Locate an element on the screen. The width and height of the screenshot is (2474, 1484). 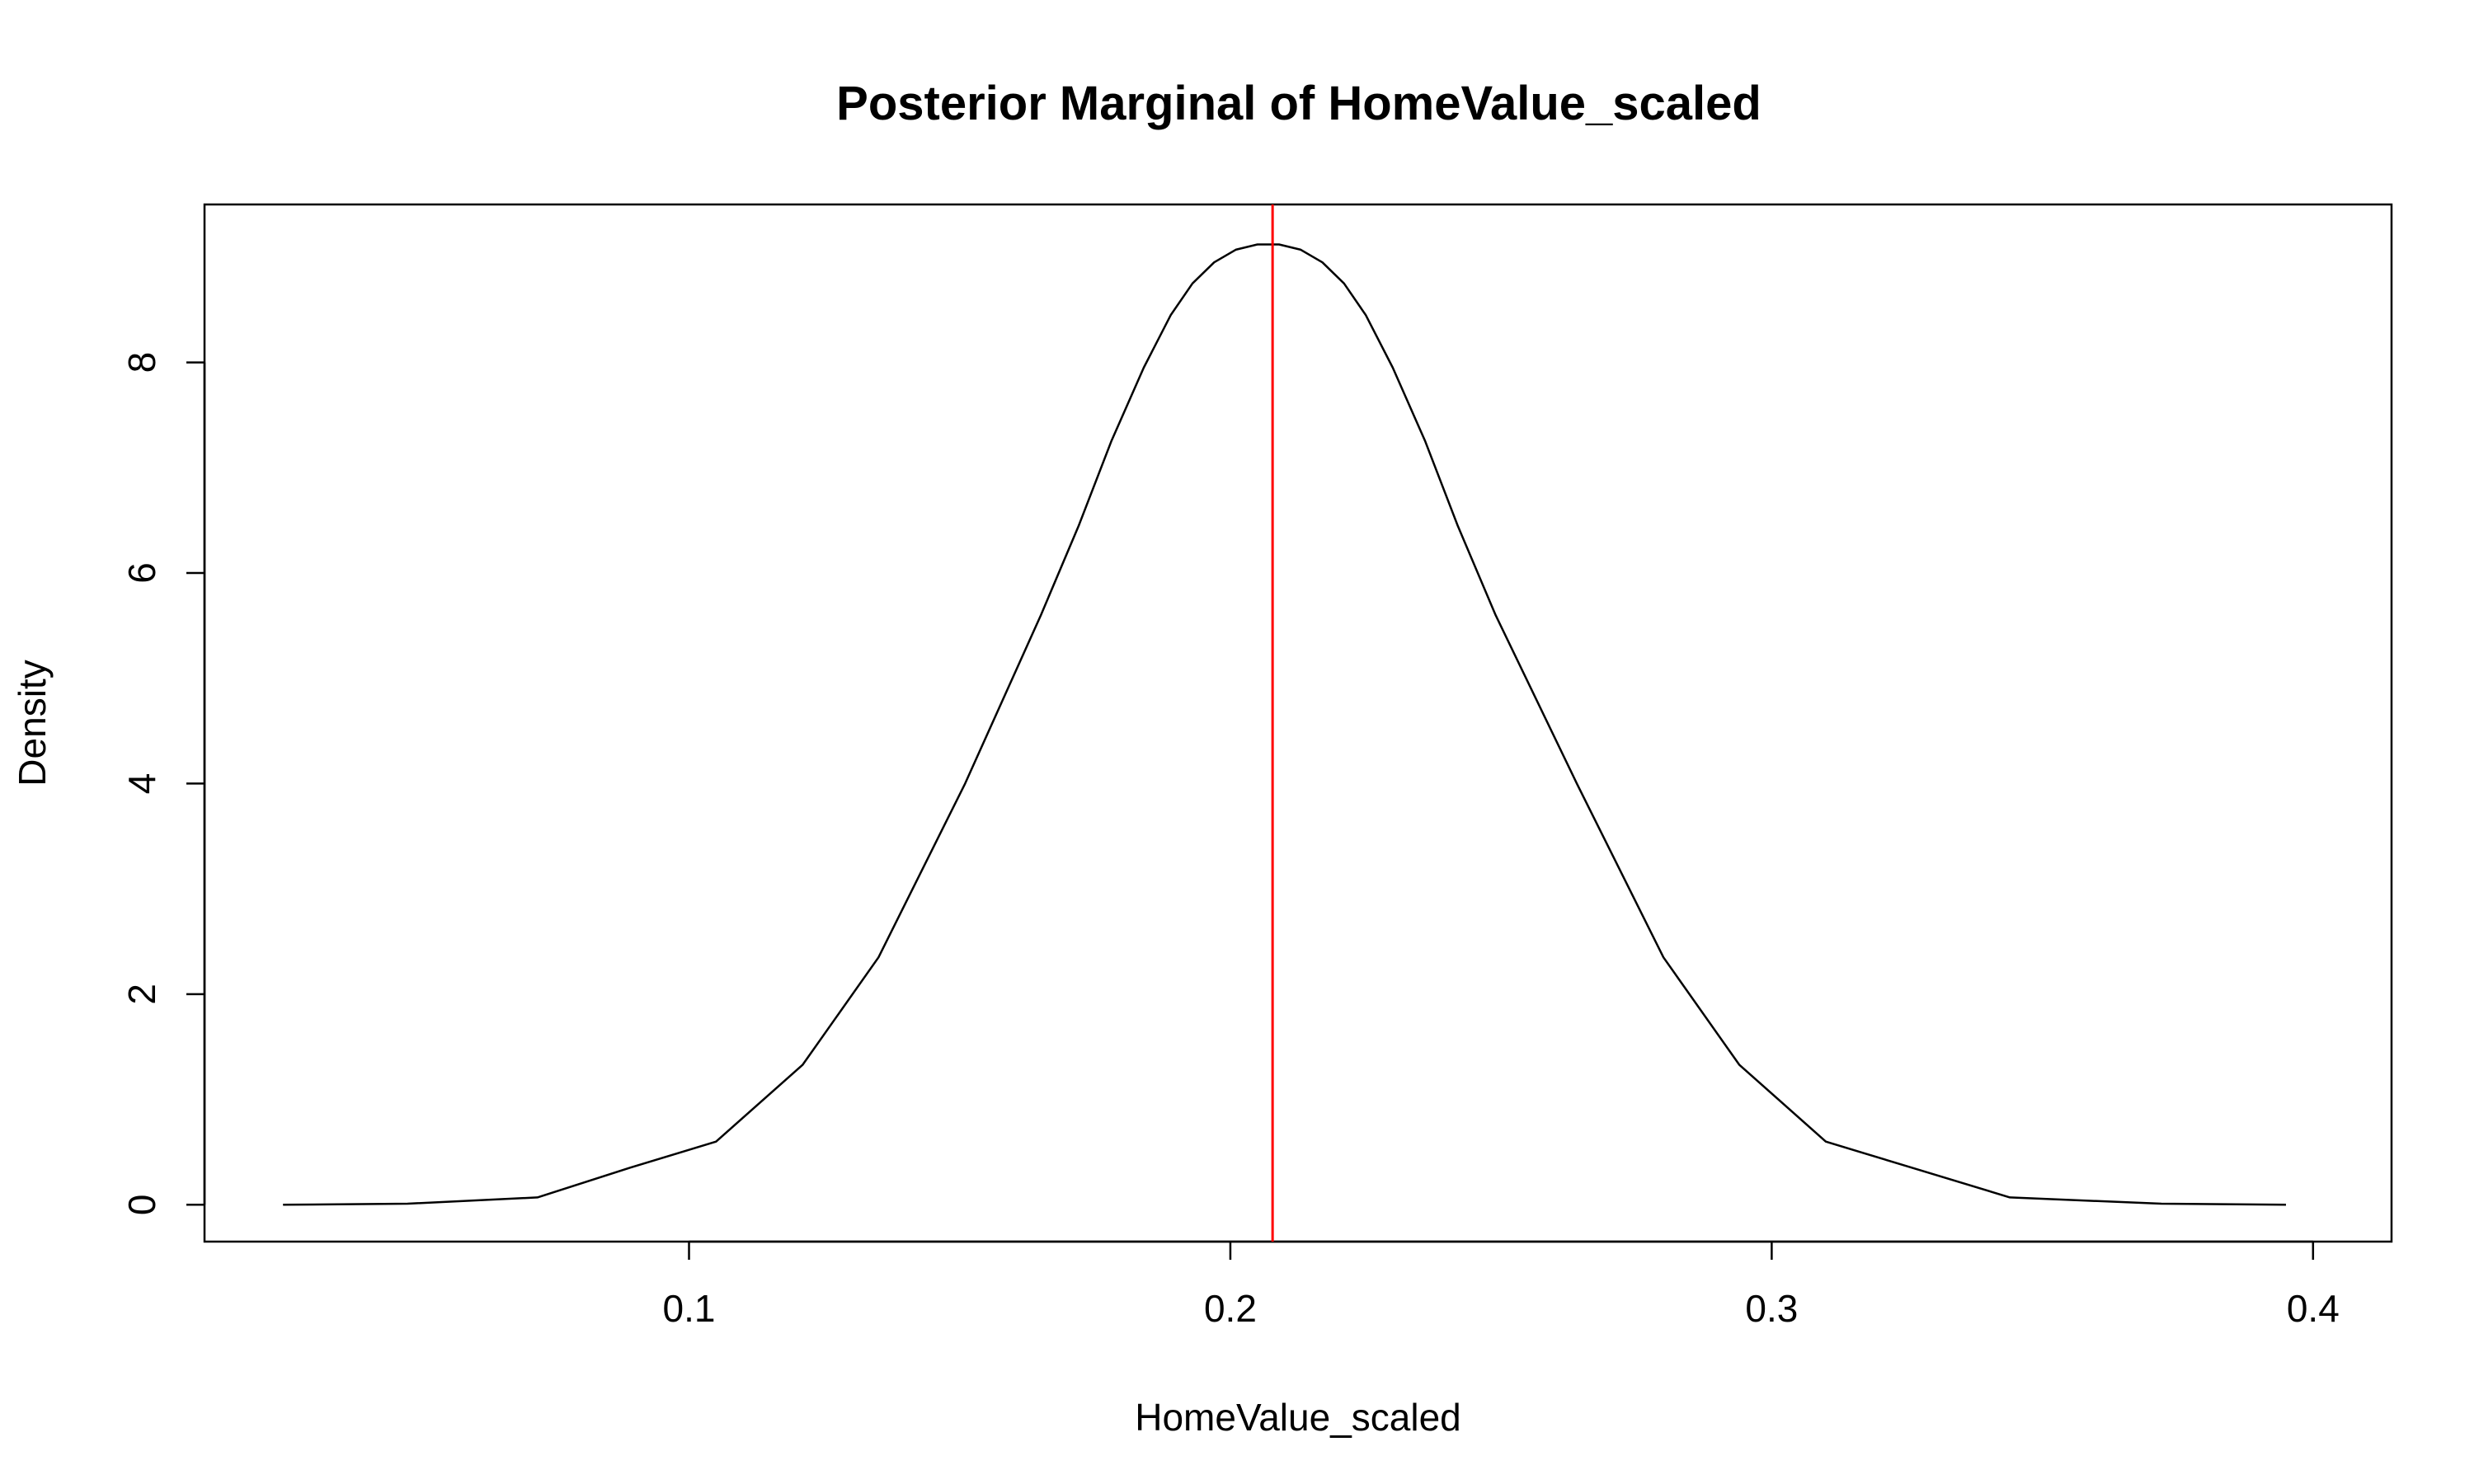
y-axis-label: Density is located at coordinates (32, 723).